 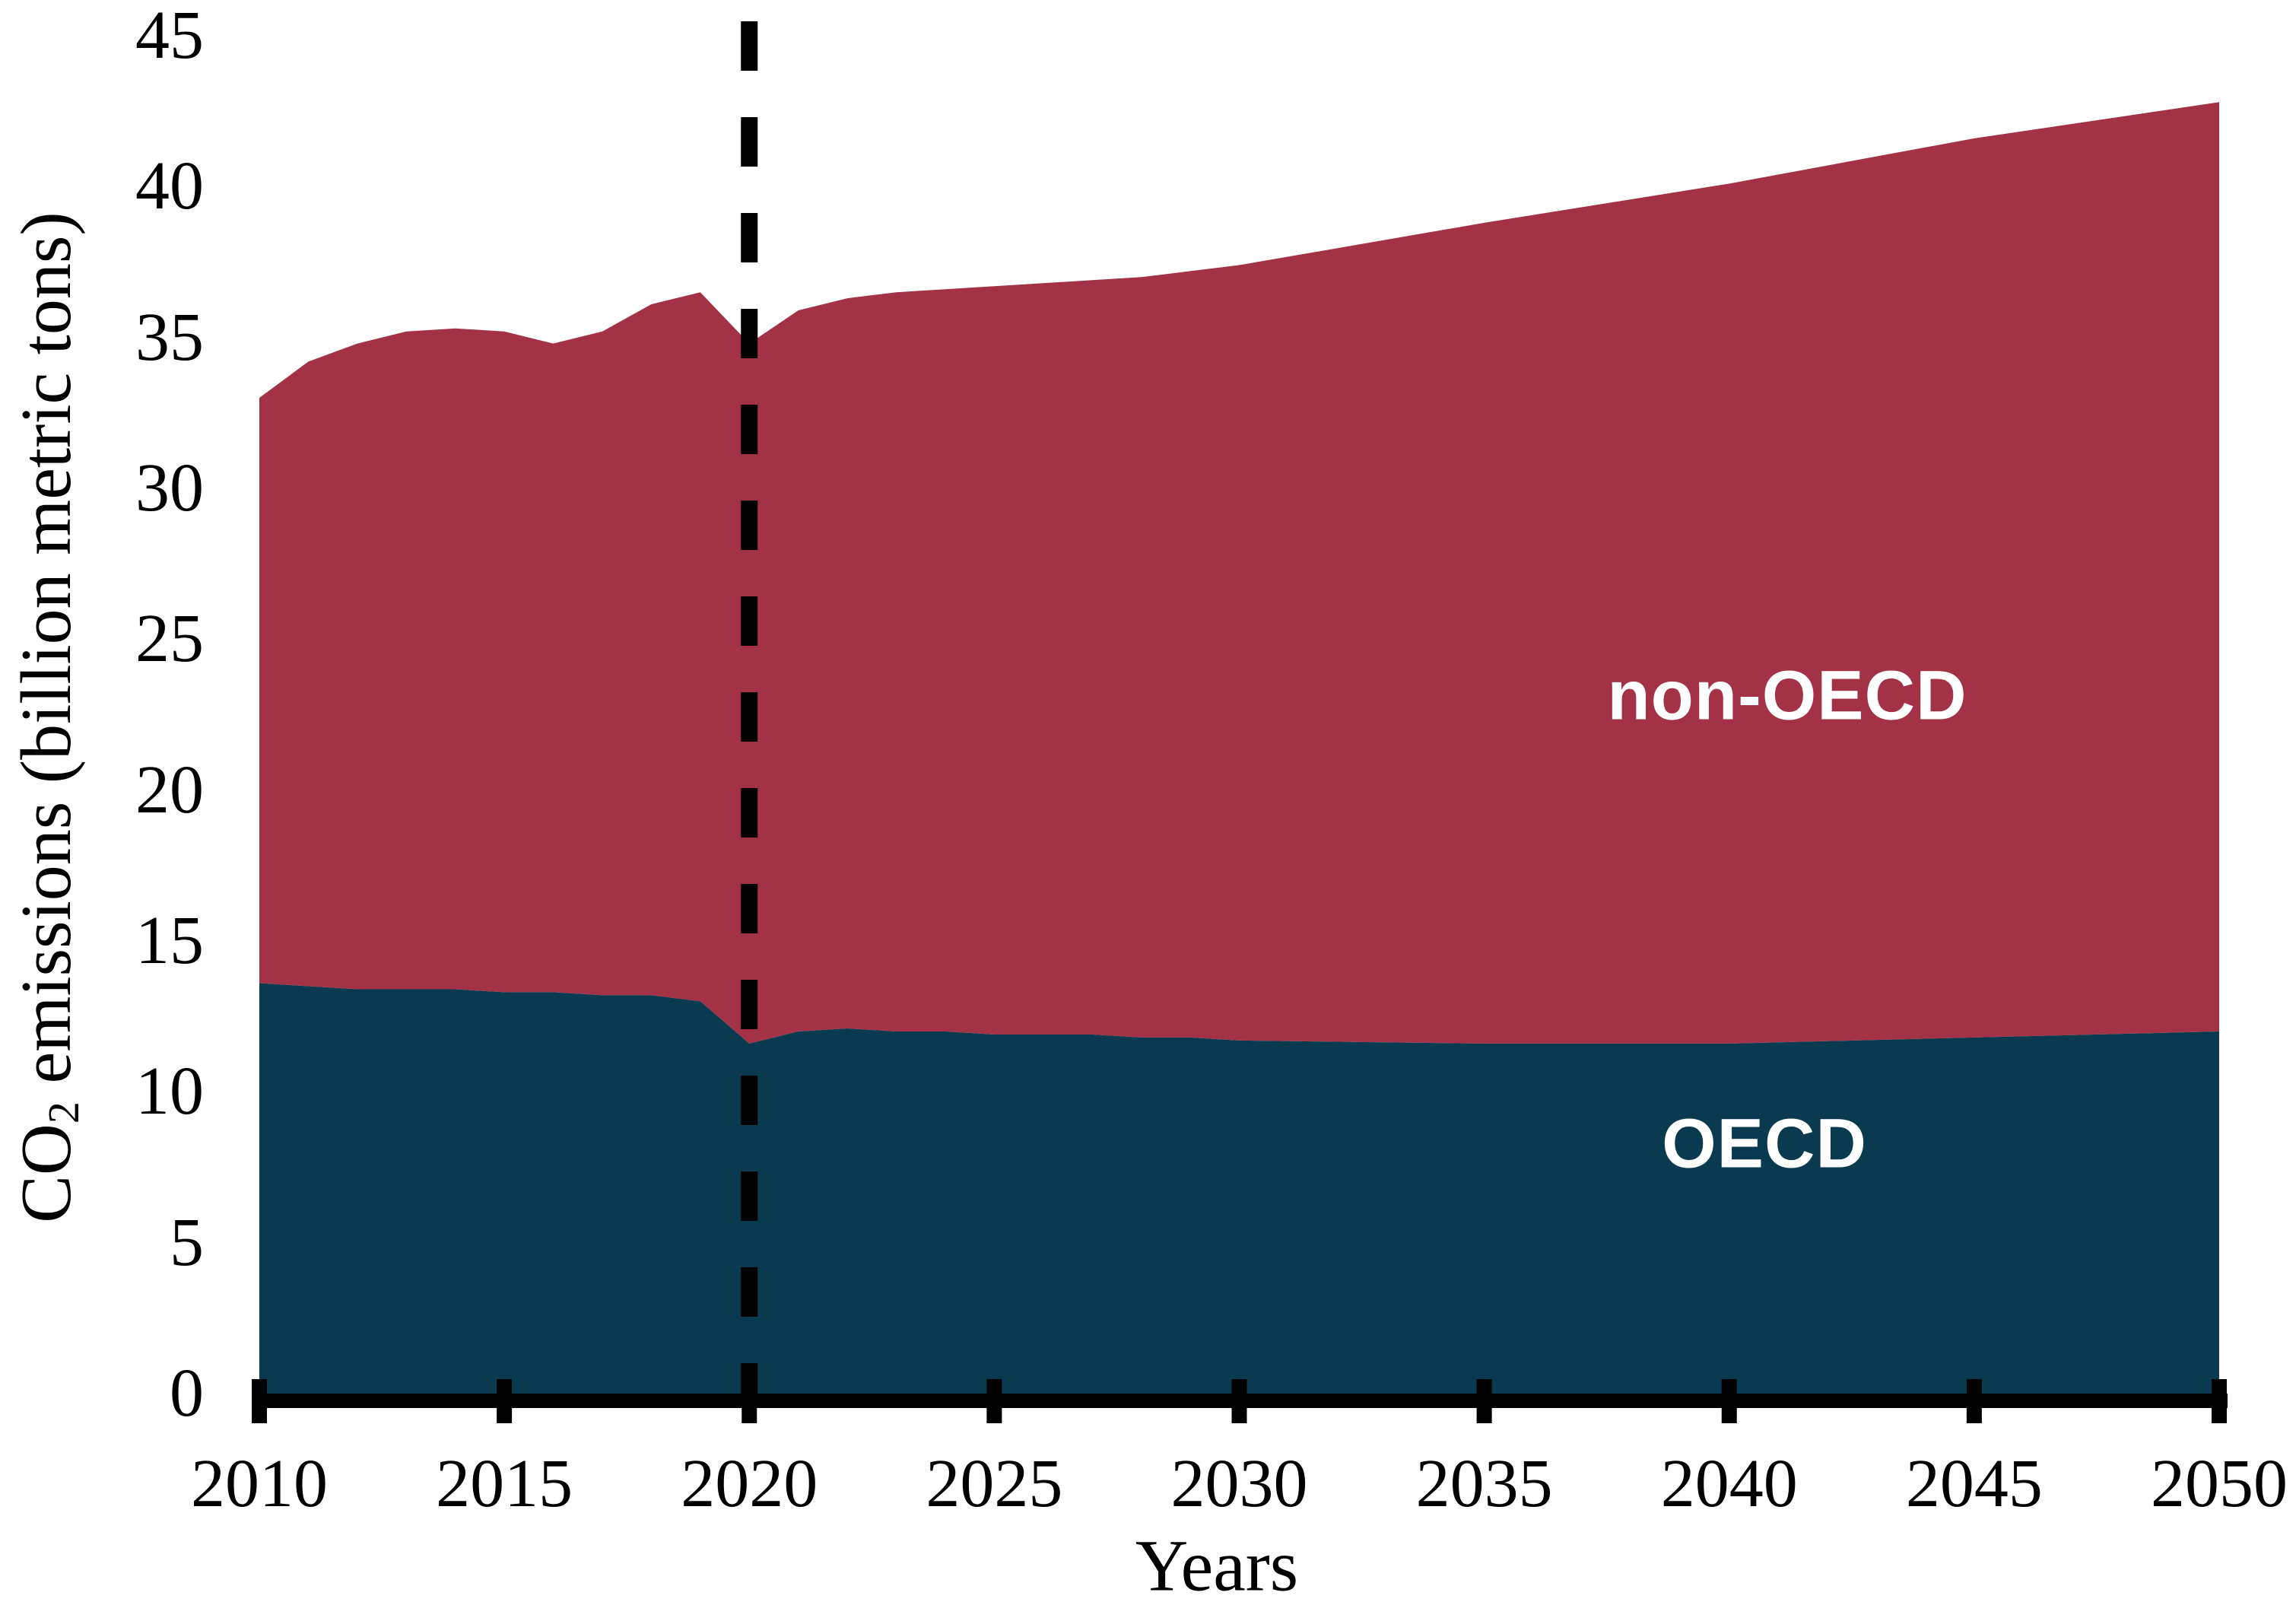 What do you see at coordinates (1974, 1483) in the screenshot?
I see `x-tick-label: 2045` at bounding box center [1974, 1483].